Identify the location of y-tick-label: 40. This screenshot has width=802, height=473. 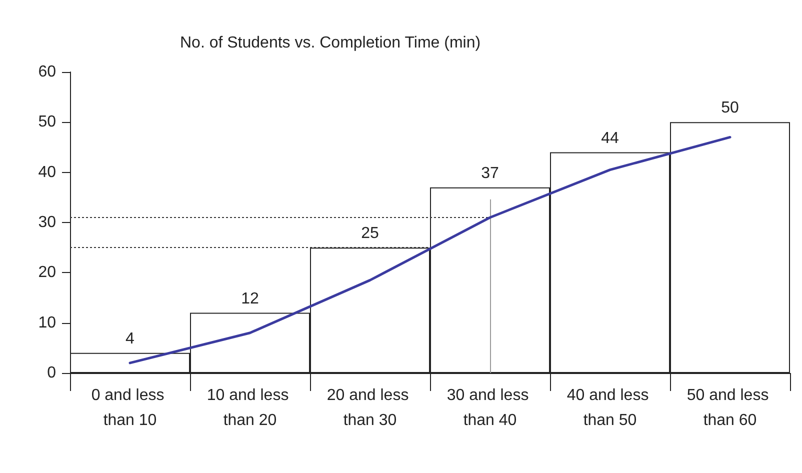
(47, 172).